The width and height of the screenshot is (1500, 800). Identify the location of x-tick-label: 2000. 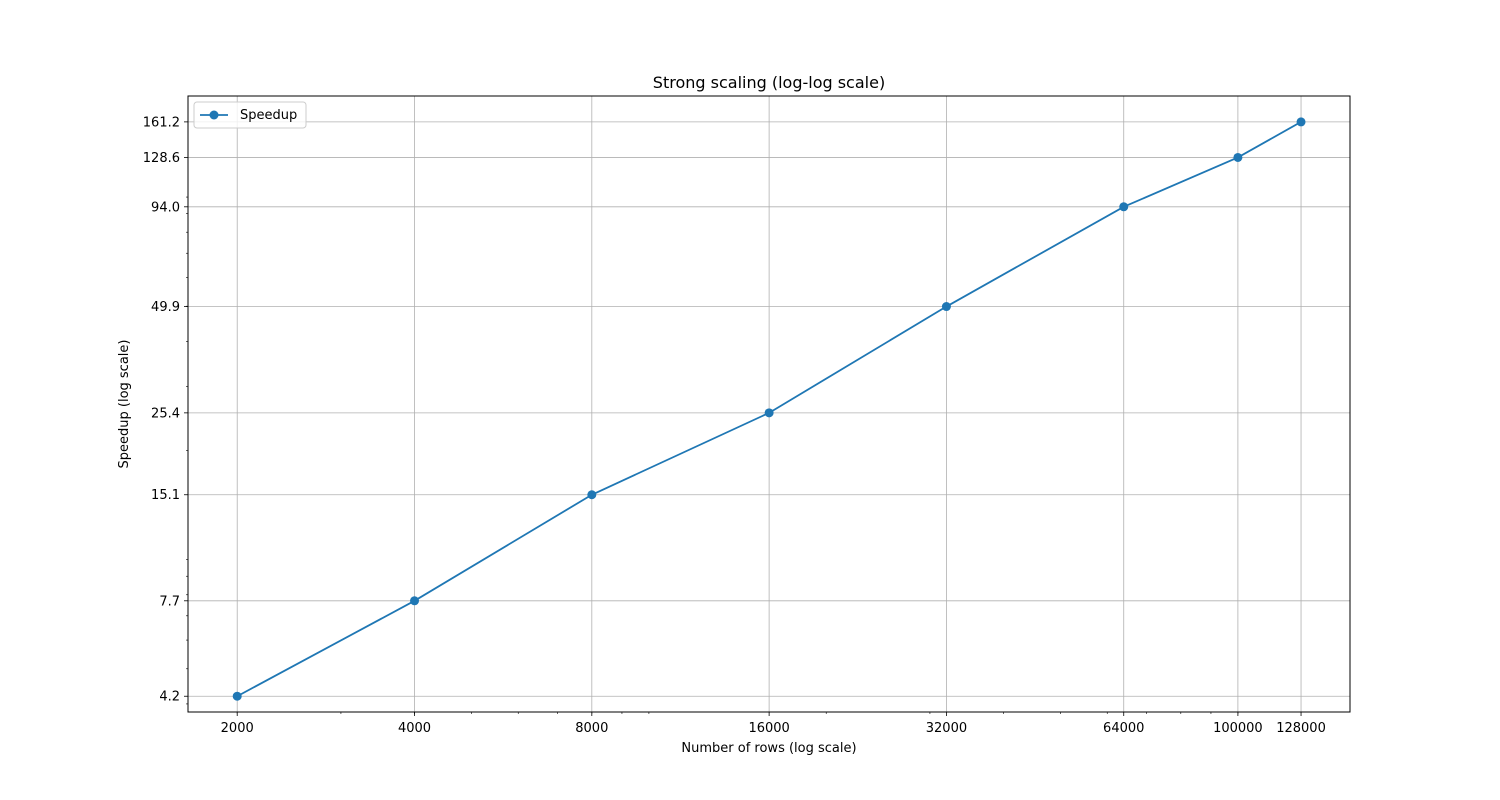
(237, 728).